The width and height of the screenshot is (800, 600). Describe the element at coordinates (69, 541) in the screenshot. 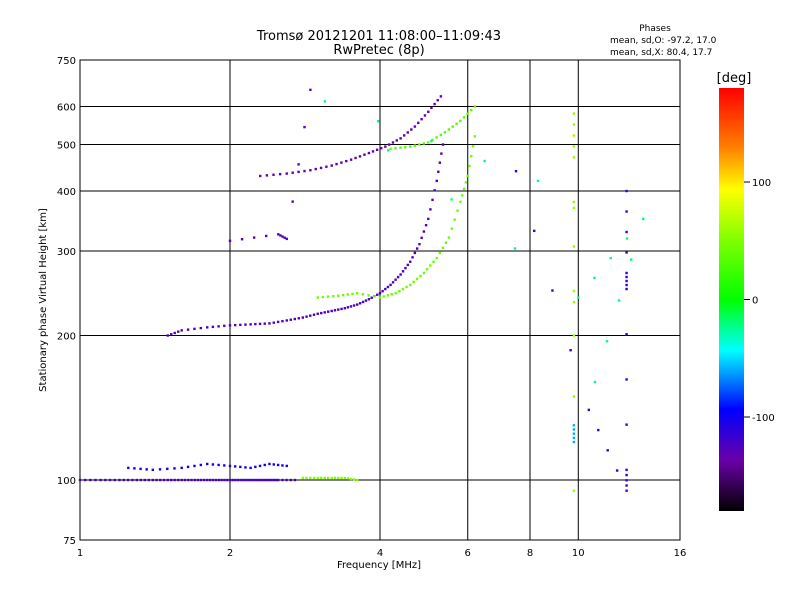

I see `y-tick-label: 75` at that location.